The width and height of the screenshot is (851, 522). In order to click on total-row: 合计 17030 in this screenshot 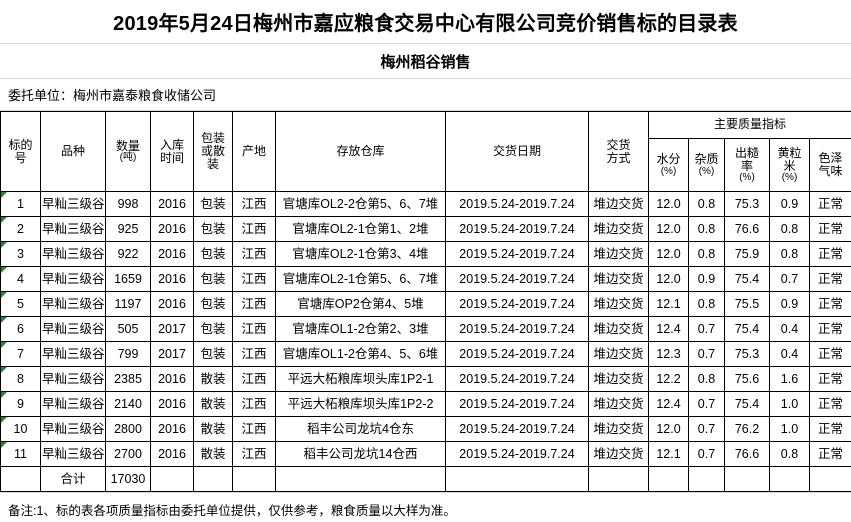, I will do `click(425, 479)`.